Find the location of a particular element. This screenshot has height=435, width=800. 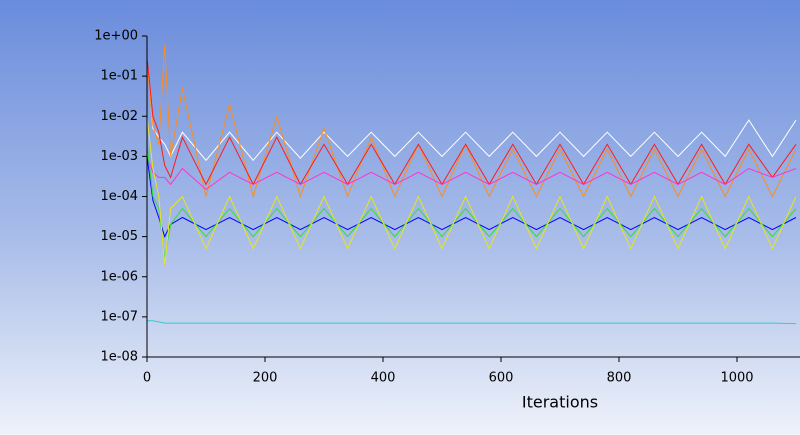

x-tick-label: 400 is located at coordinates (383, 378).